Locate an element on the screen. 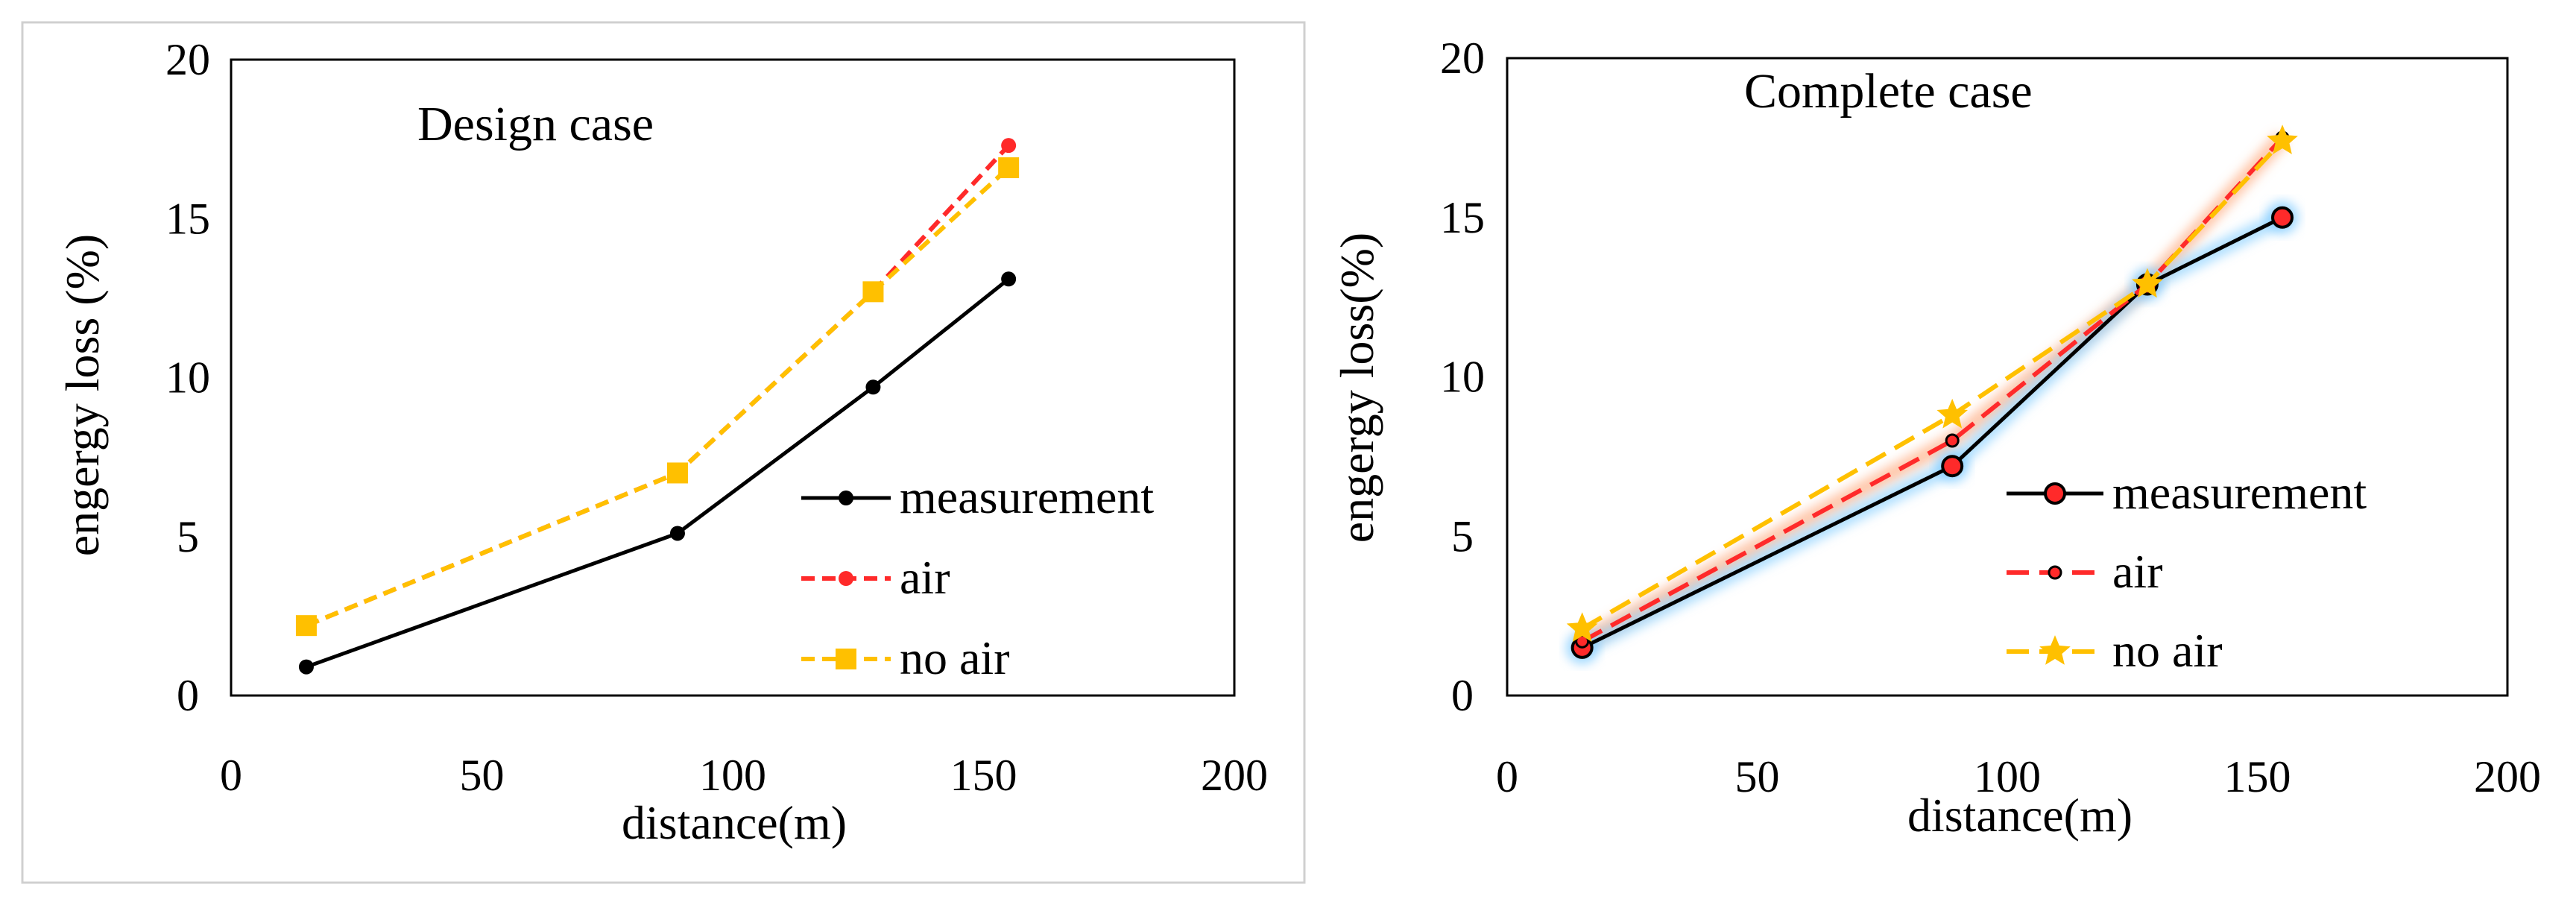 The width and height of the screenshot is (2576, 905). complete-case-legend-air-label: air is located at coordinates (2137, 571).